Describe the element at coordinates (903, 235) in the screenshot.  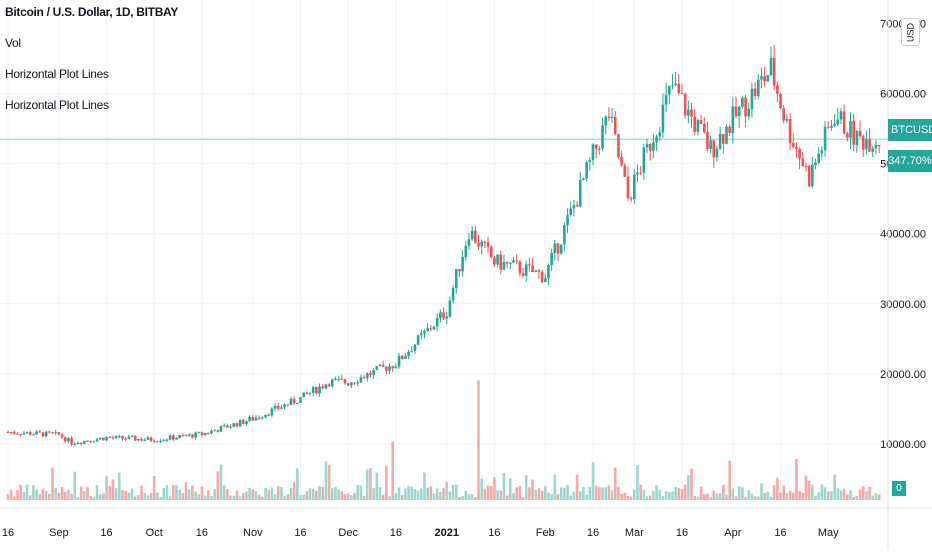
I see `y-tick-label: 40000.00` at that location.